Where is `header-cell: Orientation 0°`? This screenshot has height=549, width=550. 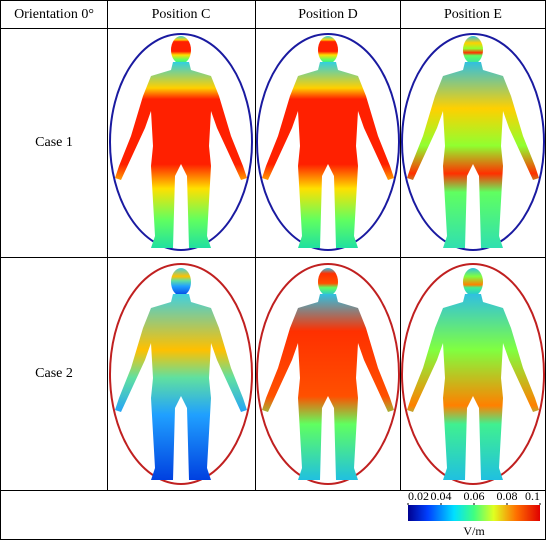
header-cell: Orientation 0° is located at coordinates (54, 14).